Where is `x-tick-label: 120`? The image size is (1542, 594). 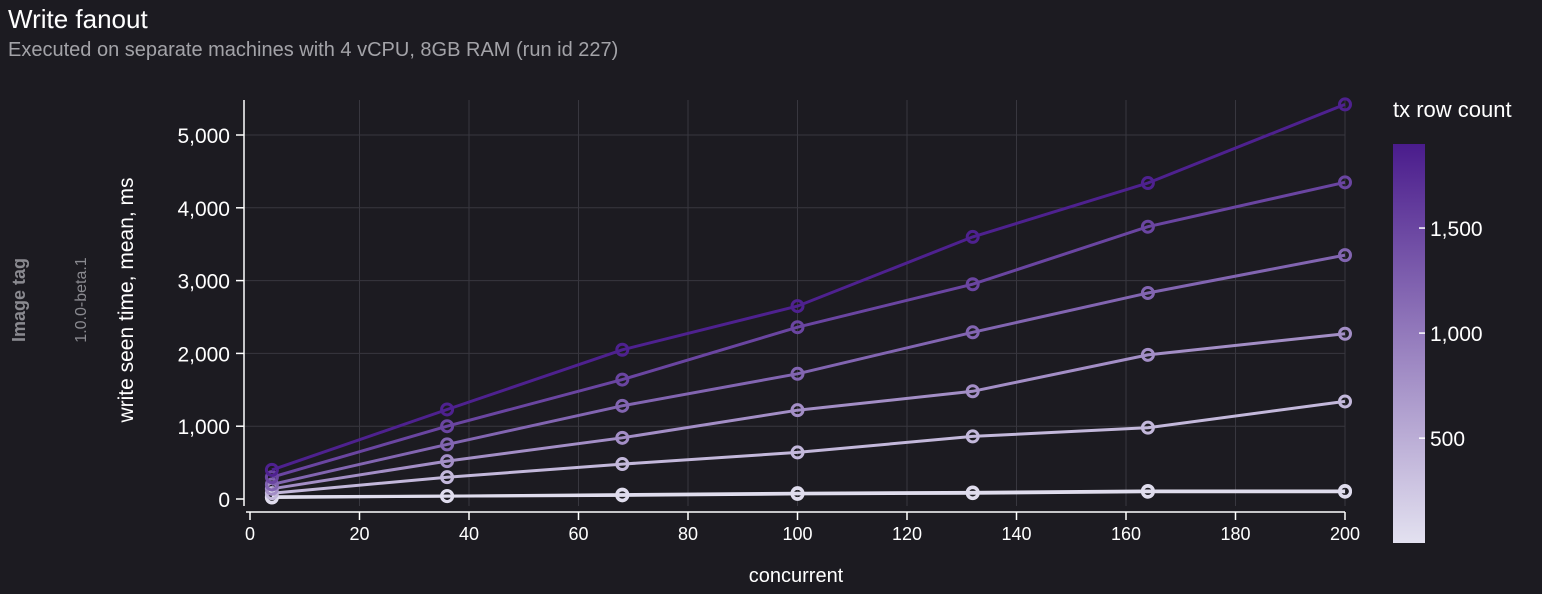 x-tick-label: 120 is located at coordinates (907, 534).